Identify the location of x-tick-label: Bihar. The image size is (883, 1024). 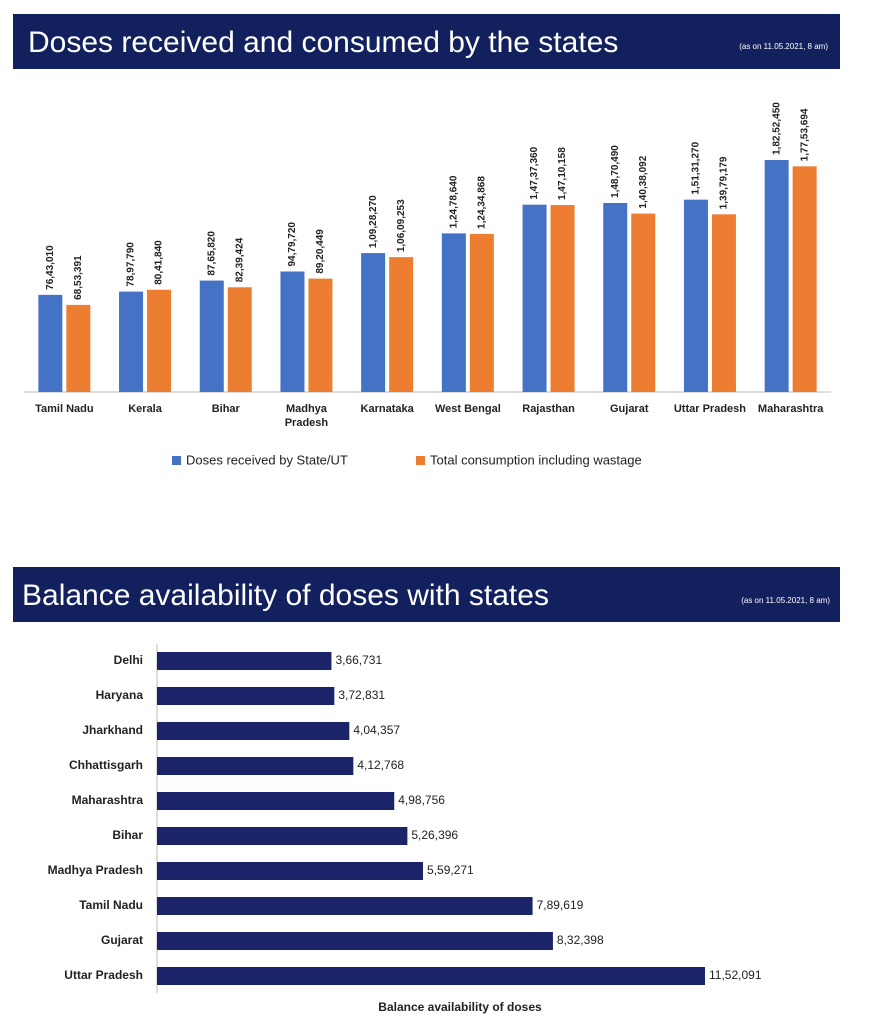
(225, 409).